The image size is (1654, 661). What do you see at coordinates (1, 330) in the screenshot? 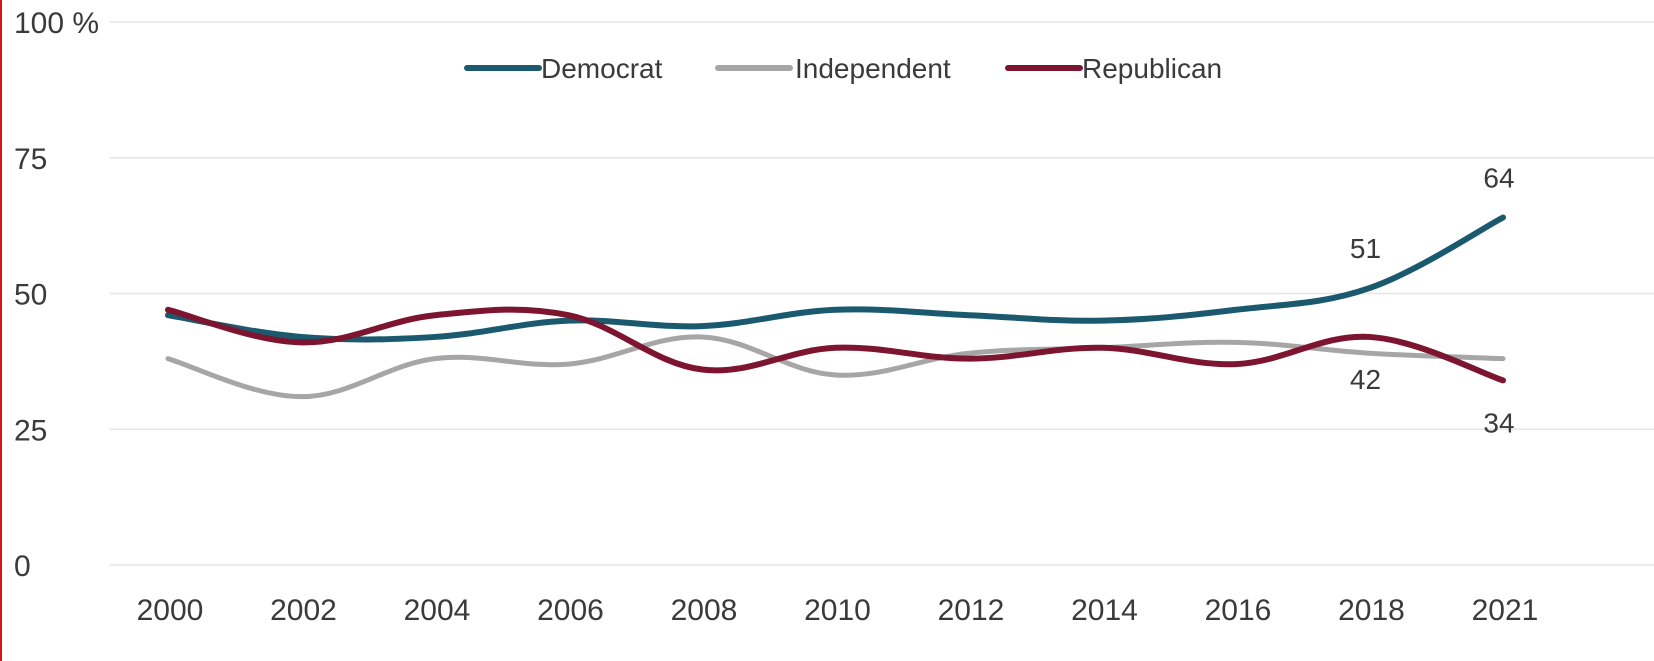
I see `frame-edge` at bounding box center [1, 330].